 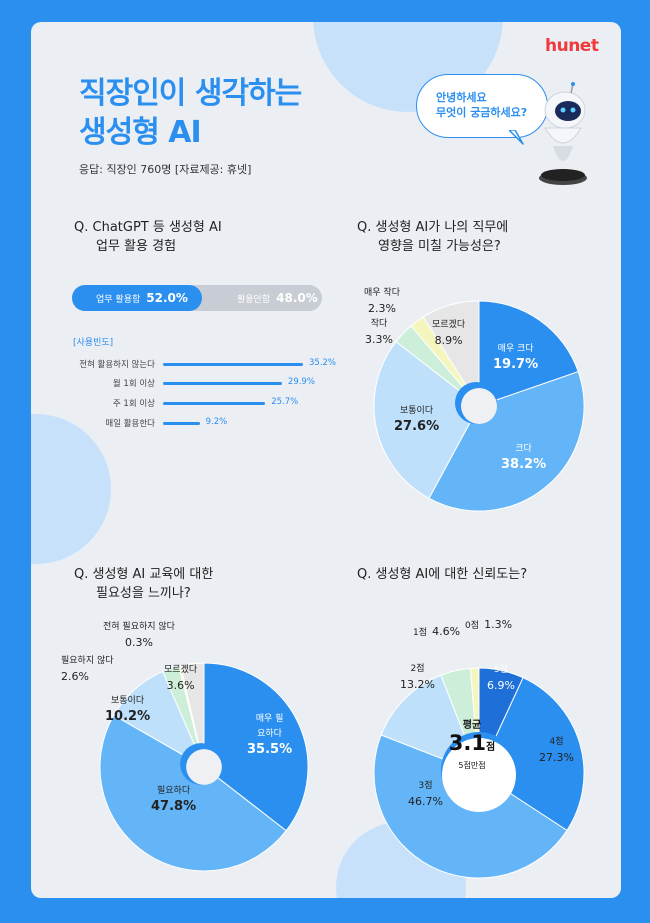 I want to click on page-title-line-1: 직장인이 생각하는, so click(x=190, y=93).